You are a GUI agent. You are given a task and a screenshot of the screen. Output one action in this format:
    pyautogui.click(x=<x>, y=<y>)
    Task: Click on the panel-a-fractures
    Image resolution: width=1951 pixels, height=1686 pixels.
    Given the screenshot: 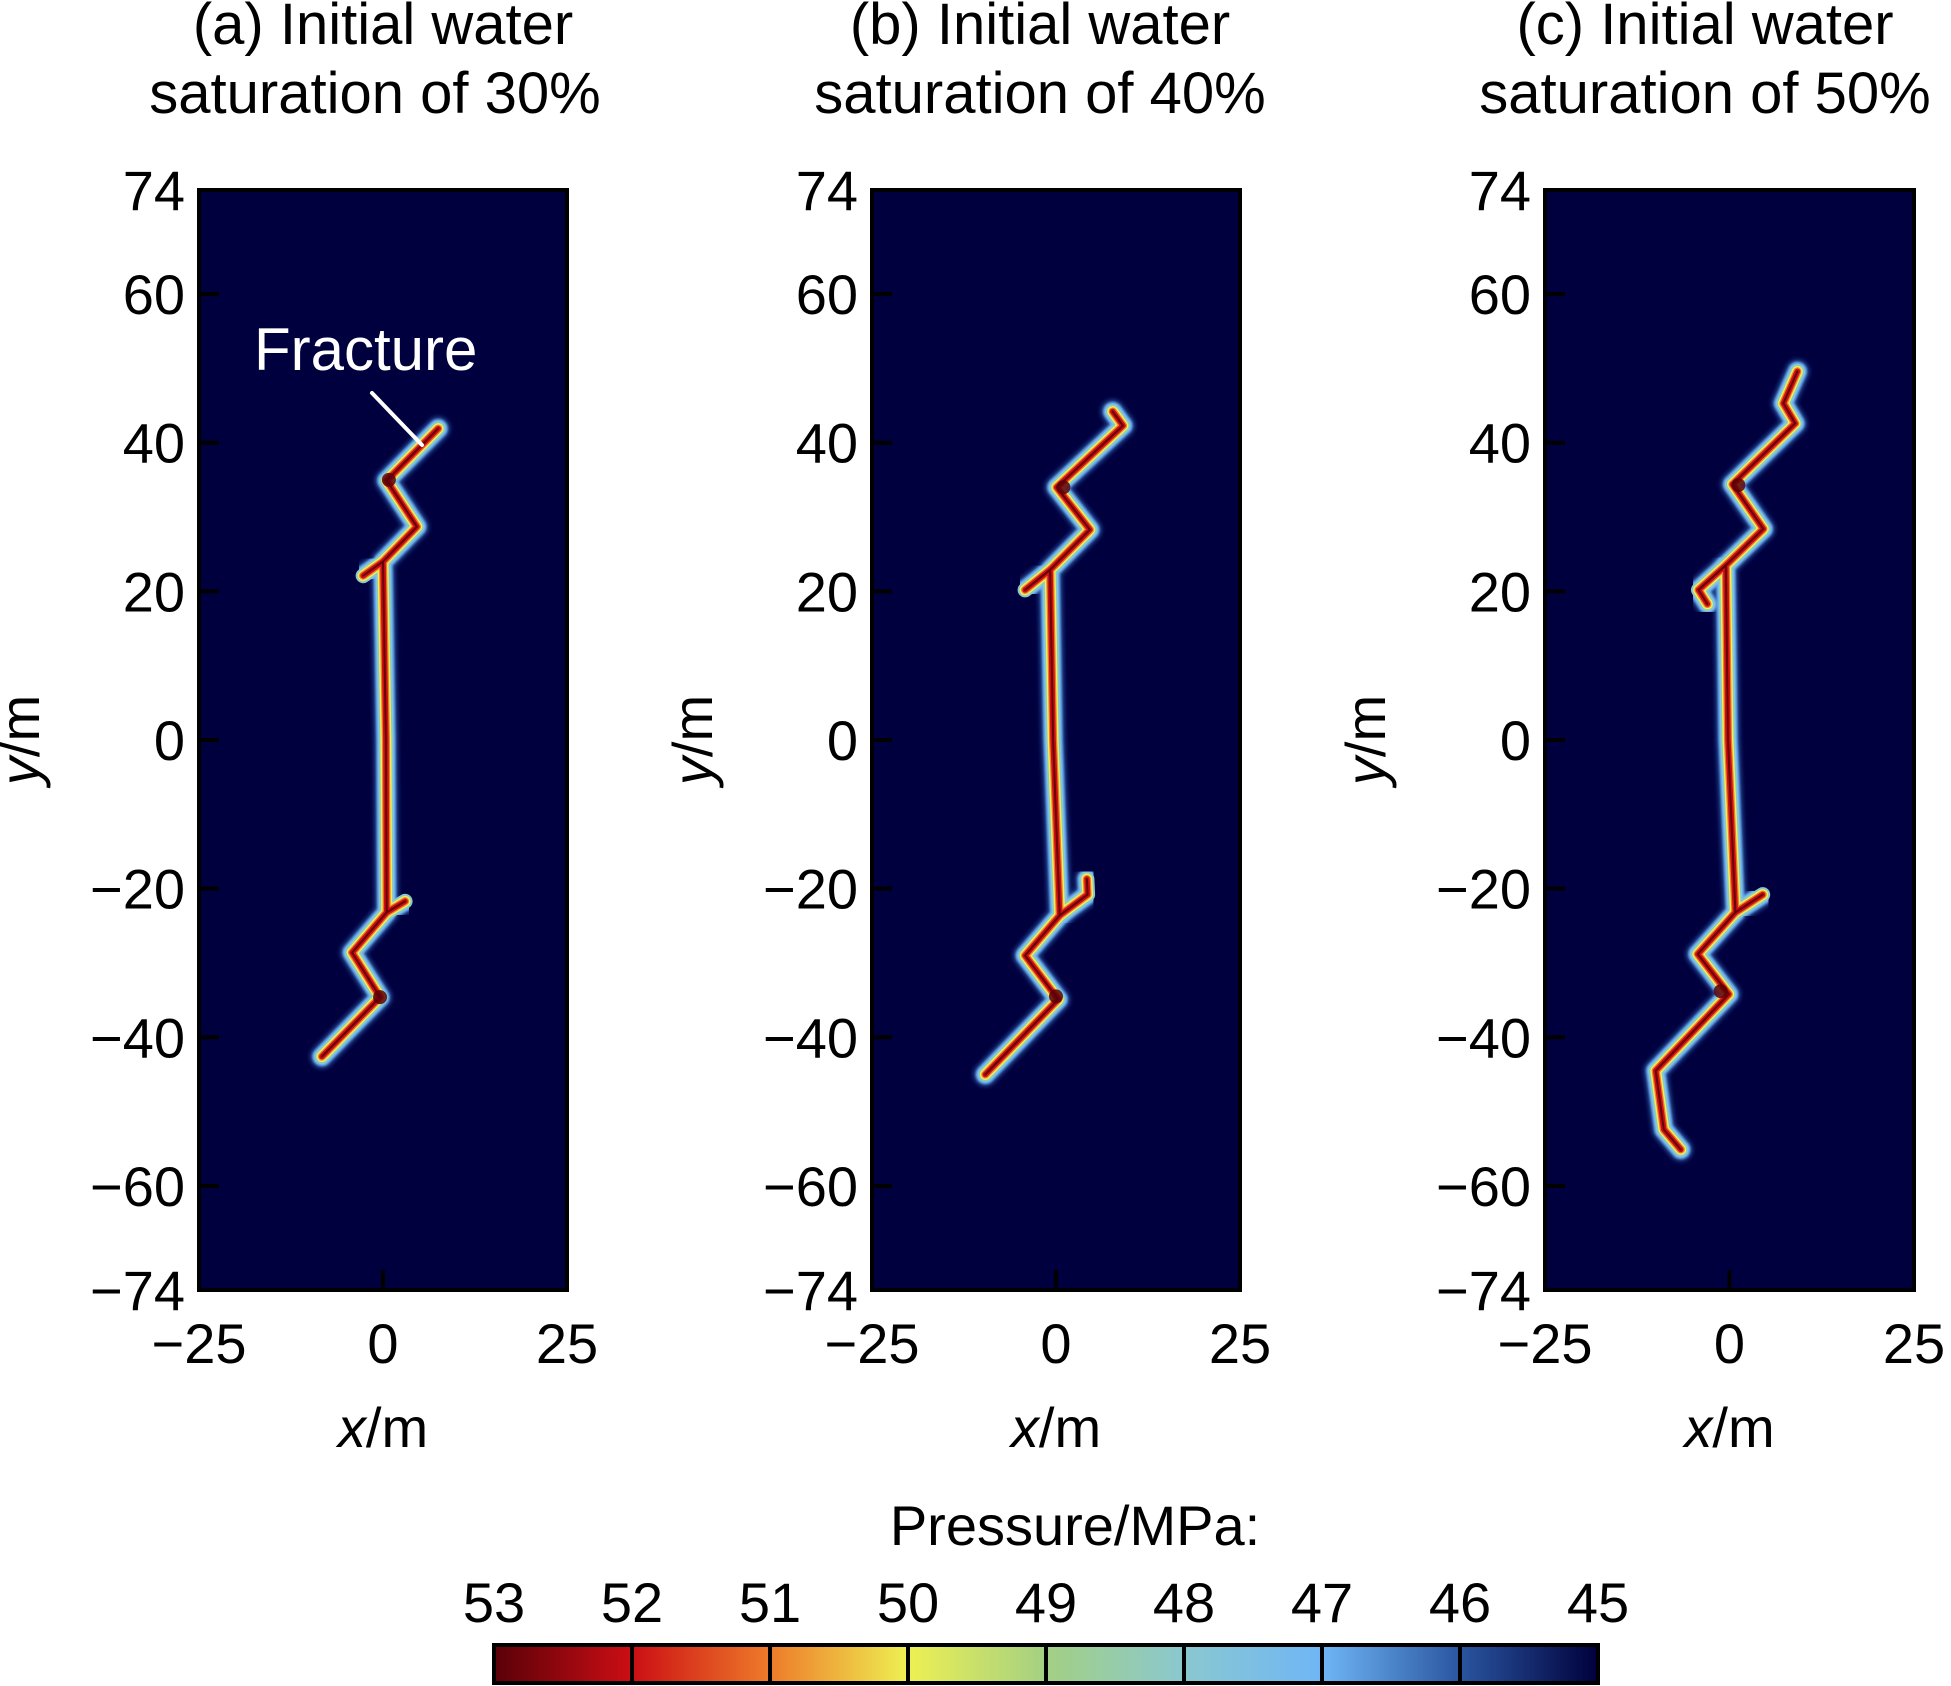 What is the action you would take?
    pyautogui.click(x=380, y=742)
    